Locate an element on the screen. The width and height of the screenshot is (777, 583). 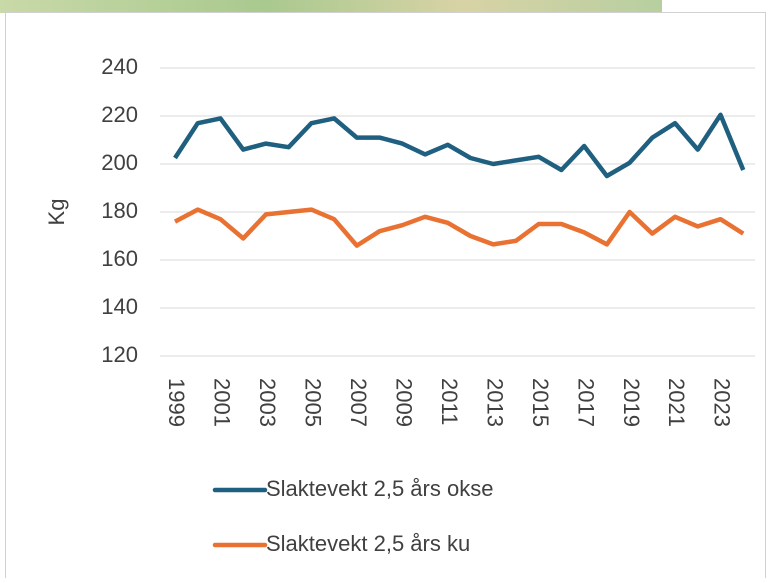
y-axis-label: Kg is located at coordinates (56, 212).